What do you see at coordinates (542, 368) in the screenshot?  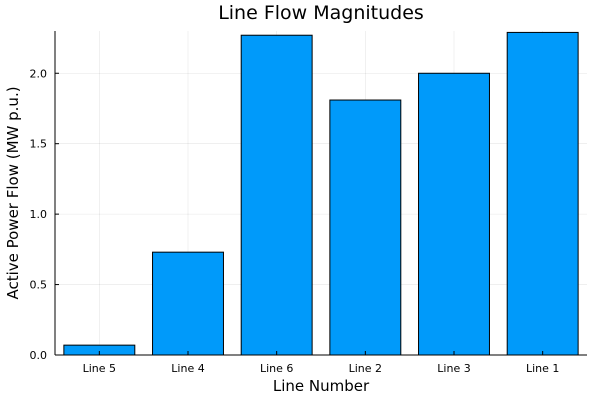 I see `x-tick-label: Line 1` at bounding box center [542, 368].